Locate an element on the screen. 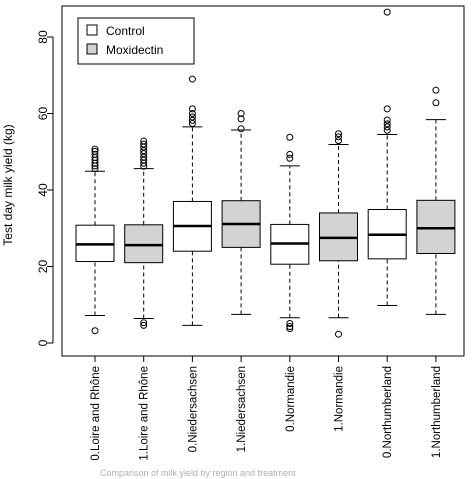 The height and width of the screenshot is (479, 474). y-tick-label: 60 is located at coordinates (43, 114).